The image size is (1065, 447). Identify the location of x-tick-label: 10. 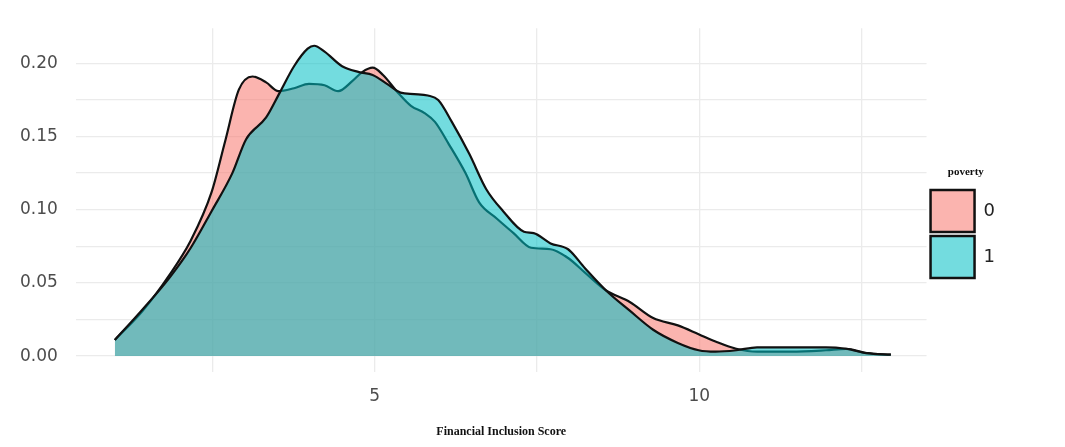
(699, 394).